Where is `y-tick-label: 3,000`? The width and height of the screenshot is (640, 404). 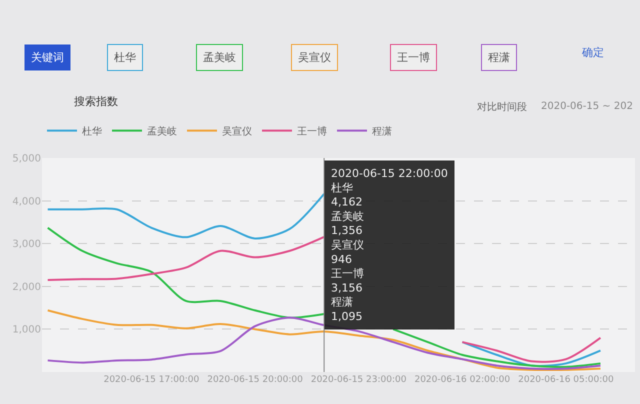
y-tick-label: 3,000 is located at coordinates (26, 244).